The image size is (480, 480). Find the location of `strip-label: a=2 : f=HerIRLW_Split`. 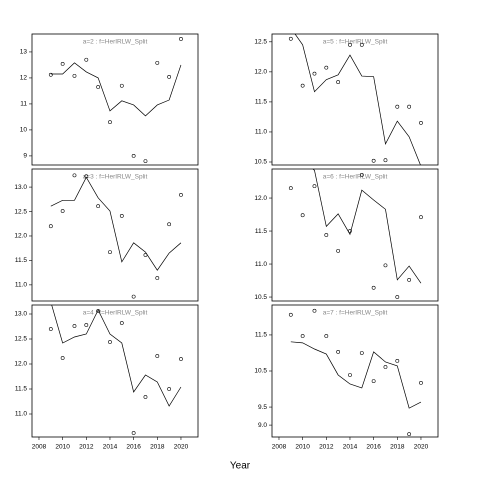

strip-label: a=2 : f=HerIRLW_Split is located at coordinates (115, 42).